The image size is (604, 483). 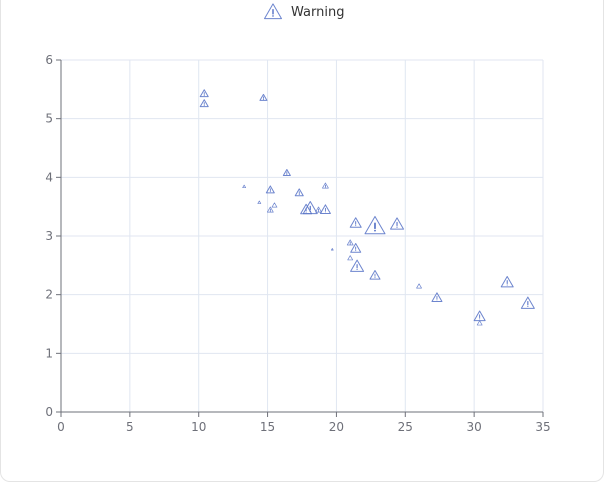 What do you see at coordinates (49, 119) in the screenshot?
I see `y-tick-label: 5` at bounding box center [49, 119].